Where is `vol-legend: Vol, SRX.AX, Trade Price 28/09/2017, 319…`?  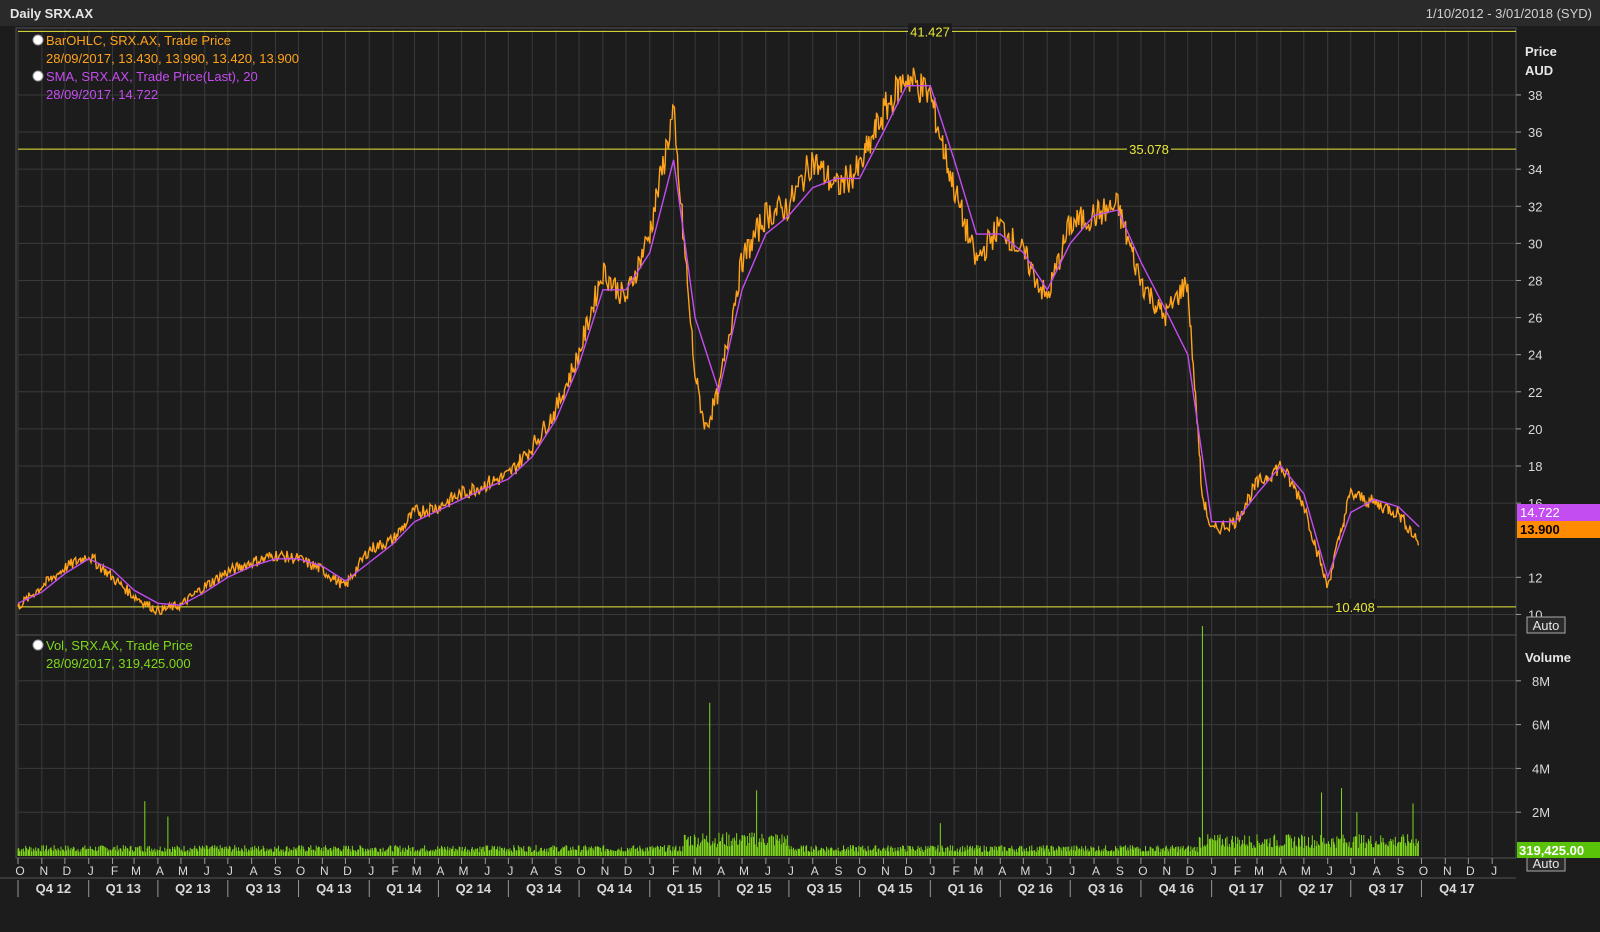
vol-legend: Vol, SRX.AX, Trade Price 28/09/2017, 319… is located at coordinates (112, 654).